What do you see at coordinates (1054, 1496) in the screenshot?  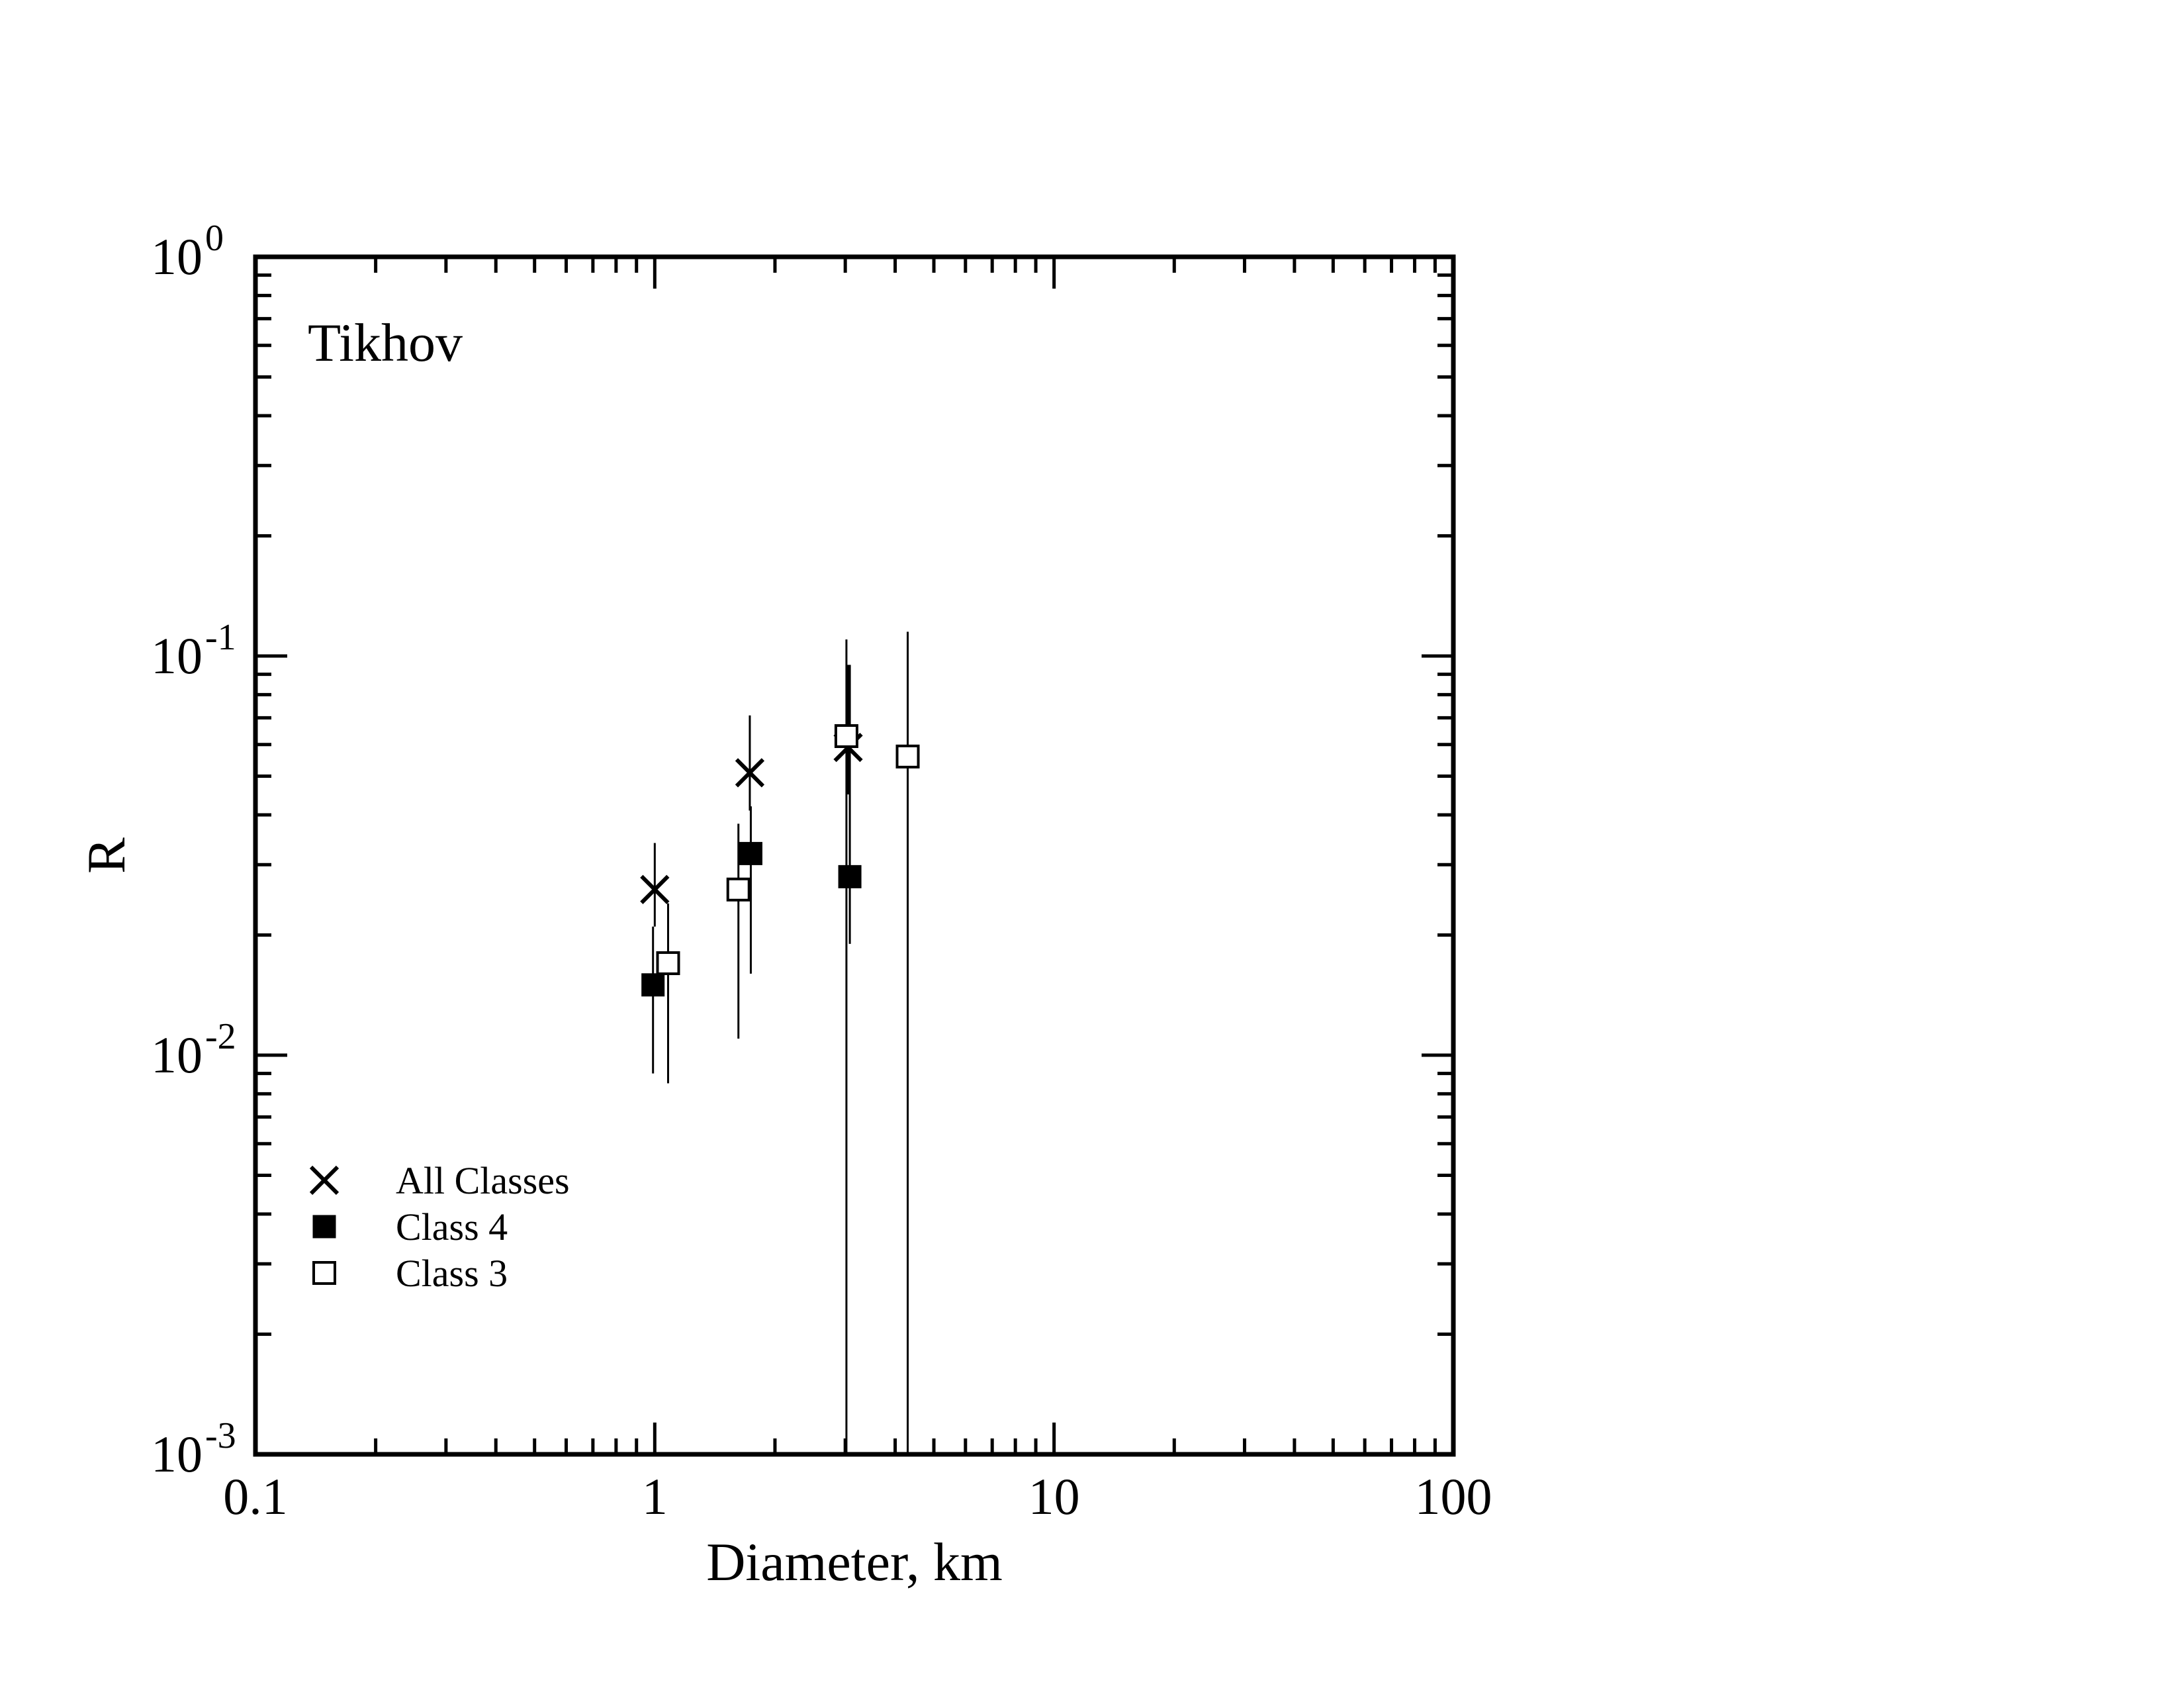 I see `x-tick-label: 10` at bounding box center [1054, 1496].